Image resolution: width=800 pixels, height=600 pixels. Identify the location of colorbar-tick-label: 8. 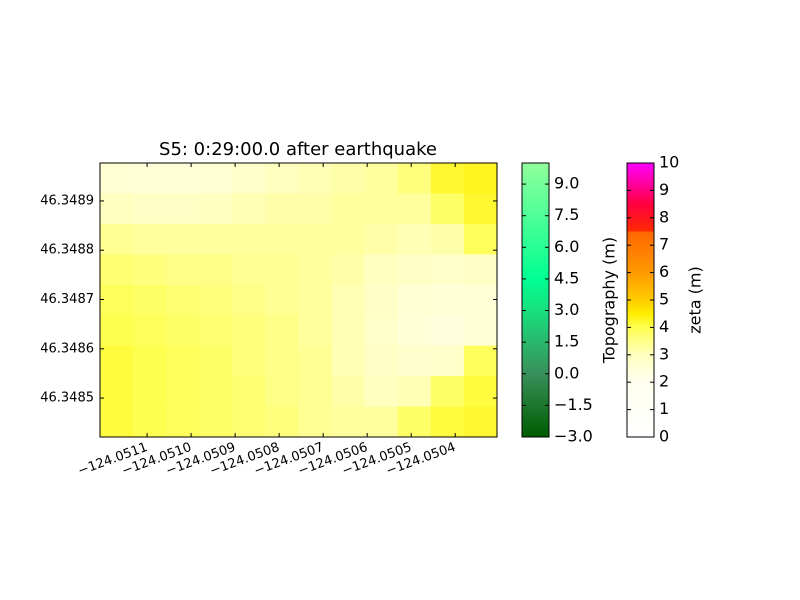
(664, 216).